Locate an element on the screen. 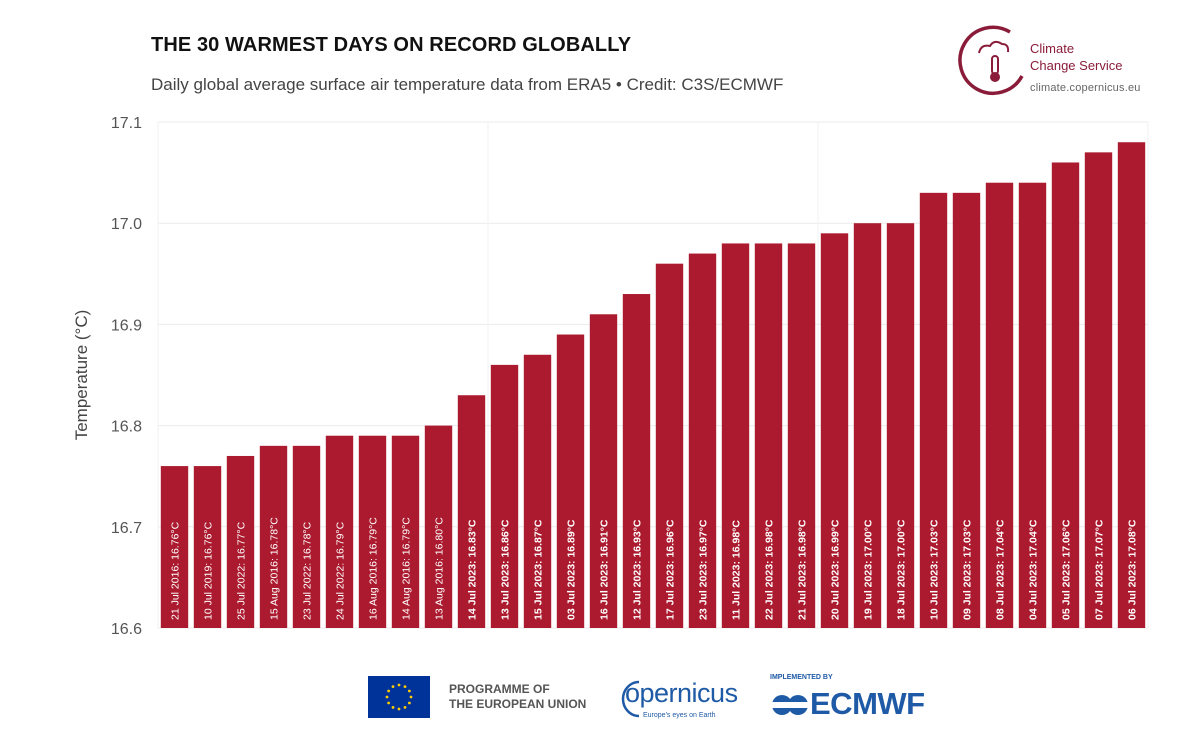 This screenshot has height=735, width=1203. bar-data-label: 15 Aug 2016: 16.78°C is located at coordinates (275, 568).